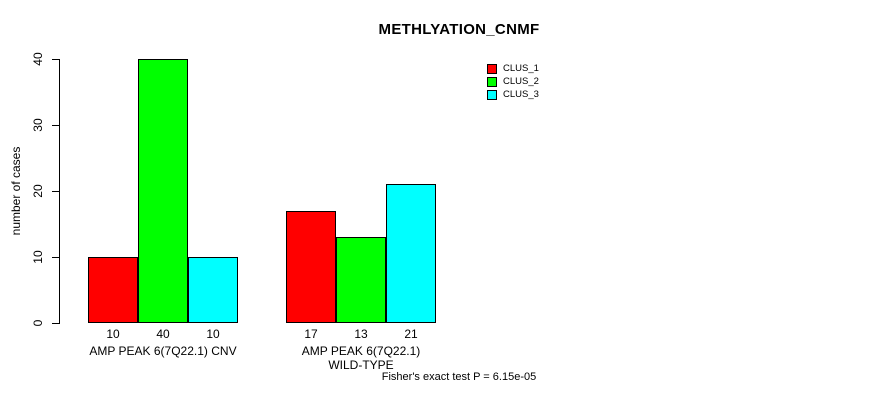  What do you see at coordinates (38, 59) in the screenshot?
I see `y-tick-label: 40` at bounding box center [38, 59].